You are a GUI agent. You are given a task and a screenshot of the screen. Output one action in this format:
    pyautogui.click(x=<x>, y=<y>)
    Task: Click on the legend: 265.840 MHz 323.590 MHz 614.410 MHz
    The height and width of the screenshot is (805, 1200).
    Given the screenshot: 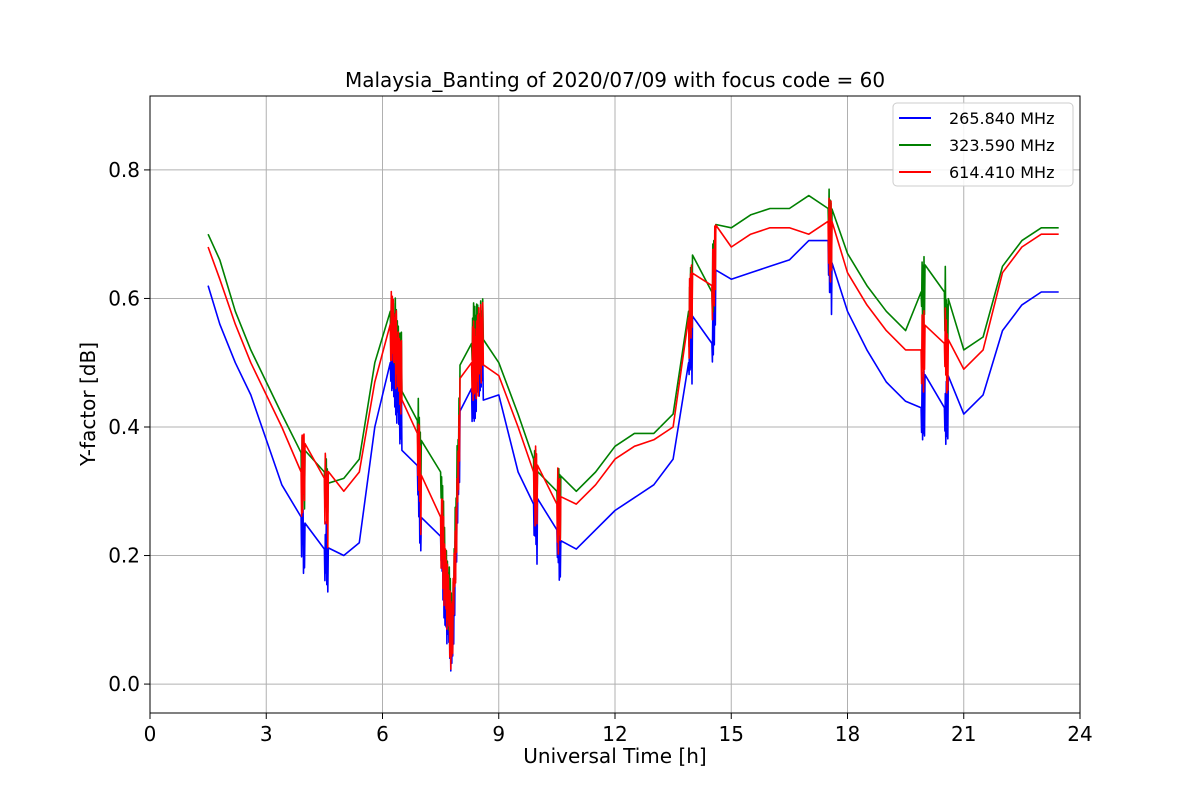 What is the action you would take?
    pyautogui.click(x=983, y=144)
    